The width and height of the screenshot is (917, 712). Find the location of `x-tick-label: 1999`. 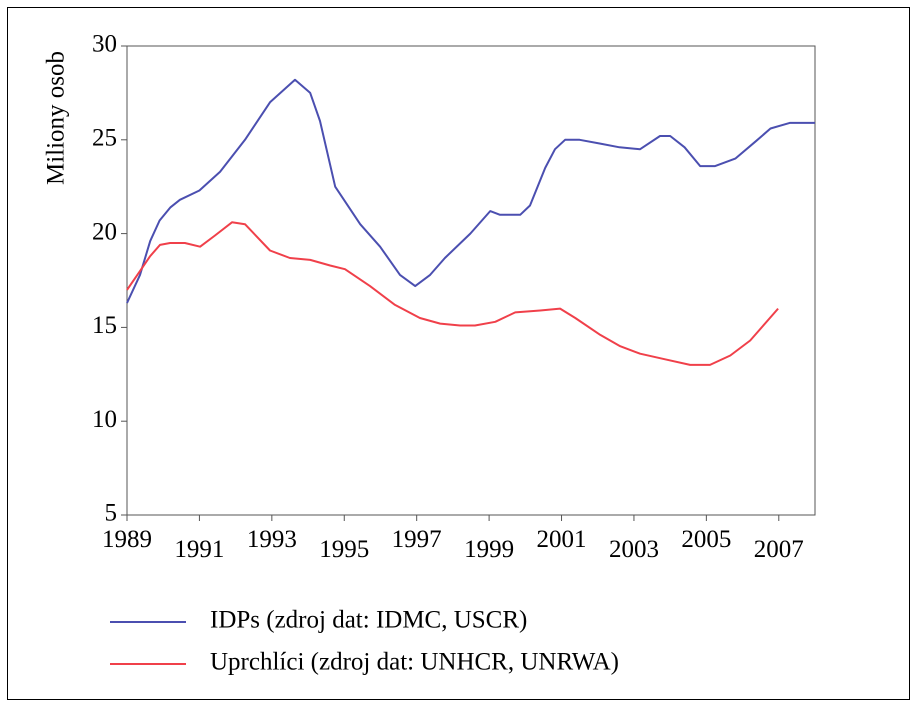

x-tick-label: 1999 is located at coordinates (489, 549).